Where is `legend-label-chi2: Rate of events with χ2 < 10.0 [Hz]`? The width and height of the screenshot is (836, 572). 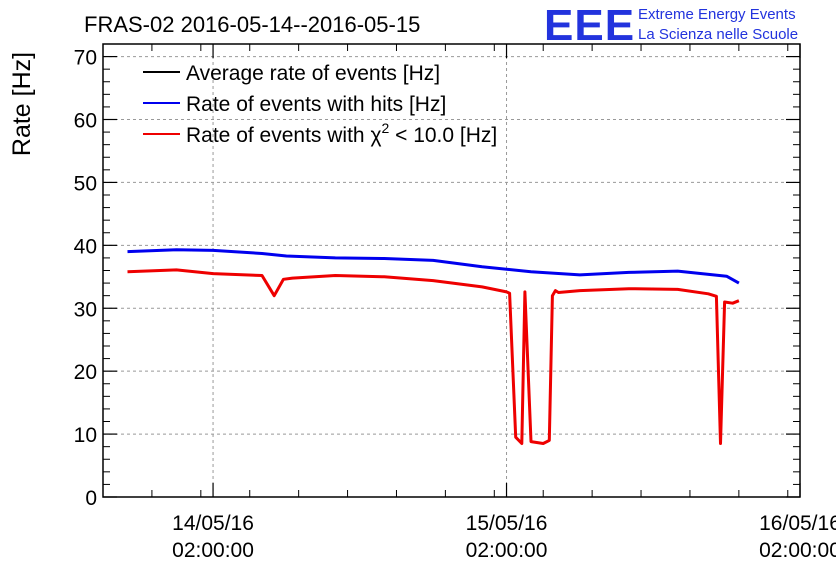
legend-label-chi2: Rate of events with χ2 < 10.0 [Hz] is located at coordinates (341, 133).